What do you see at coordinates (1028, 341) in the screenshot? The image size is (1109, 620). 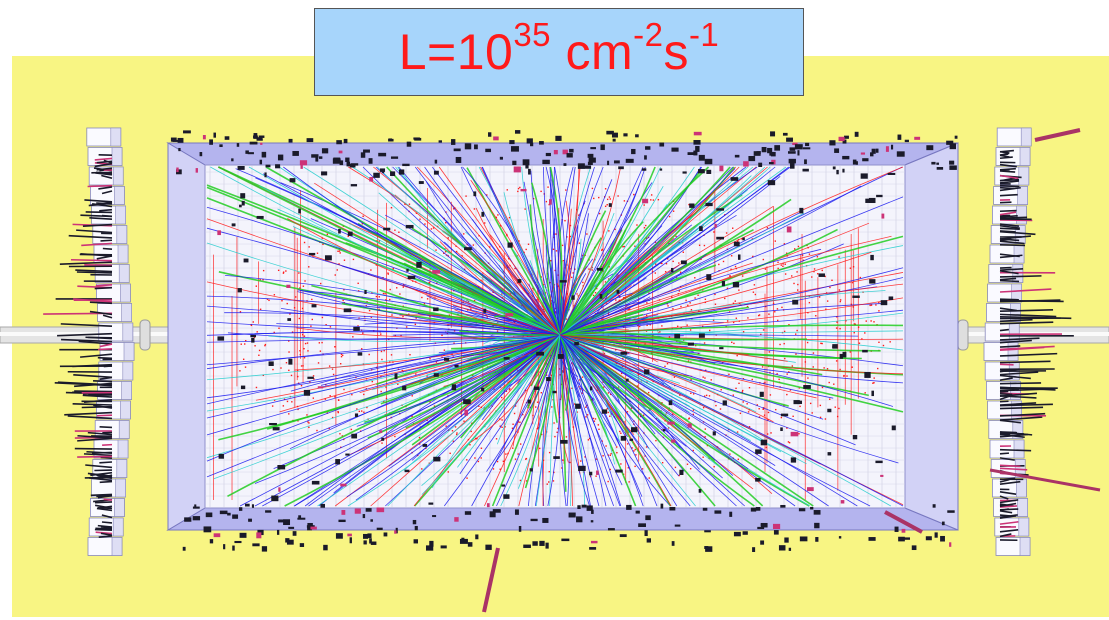 I see `right-endcap-calorimeter` at bounding box center [1028, 341].